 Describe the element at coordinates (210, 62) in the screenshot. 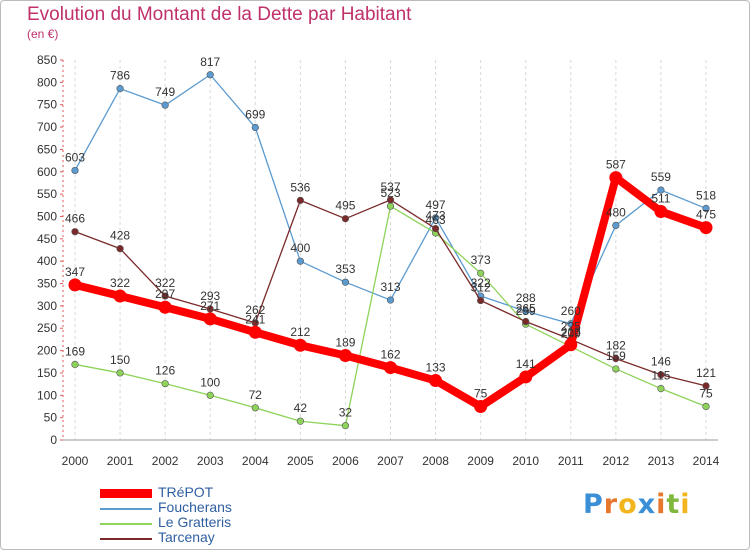

I see `data-label: 817` at that location.